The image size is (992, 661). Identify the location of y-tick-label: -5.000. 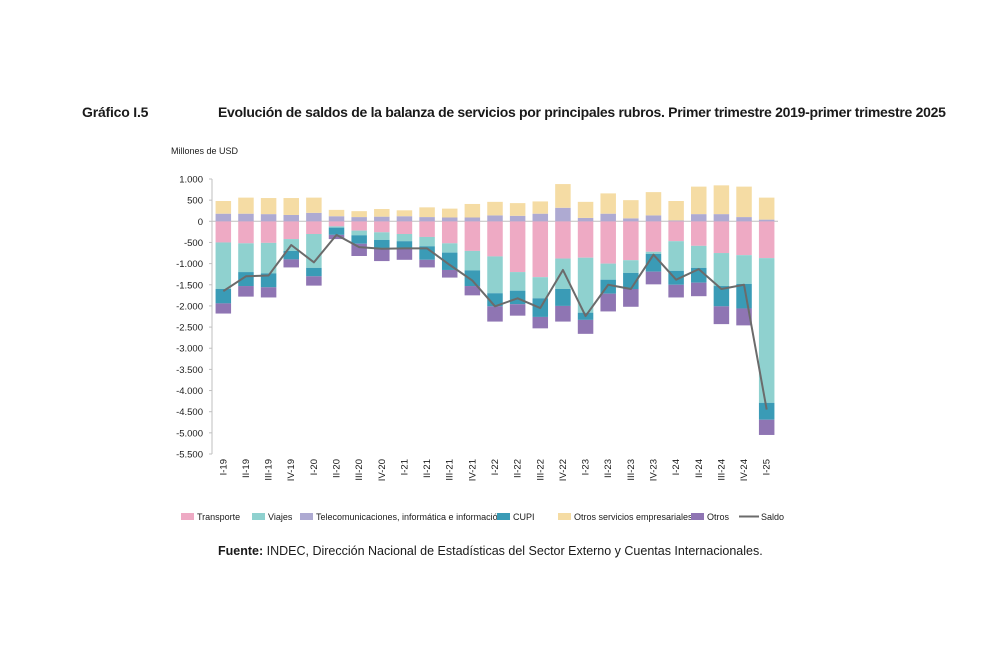
(189, 433).